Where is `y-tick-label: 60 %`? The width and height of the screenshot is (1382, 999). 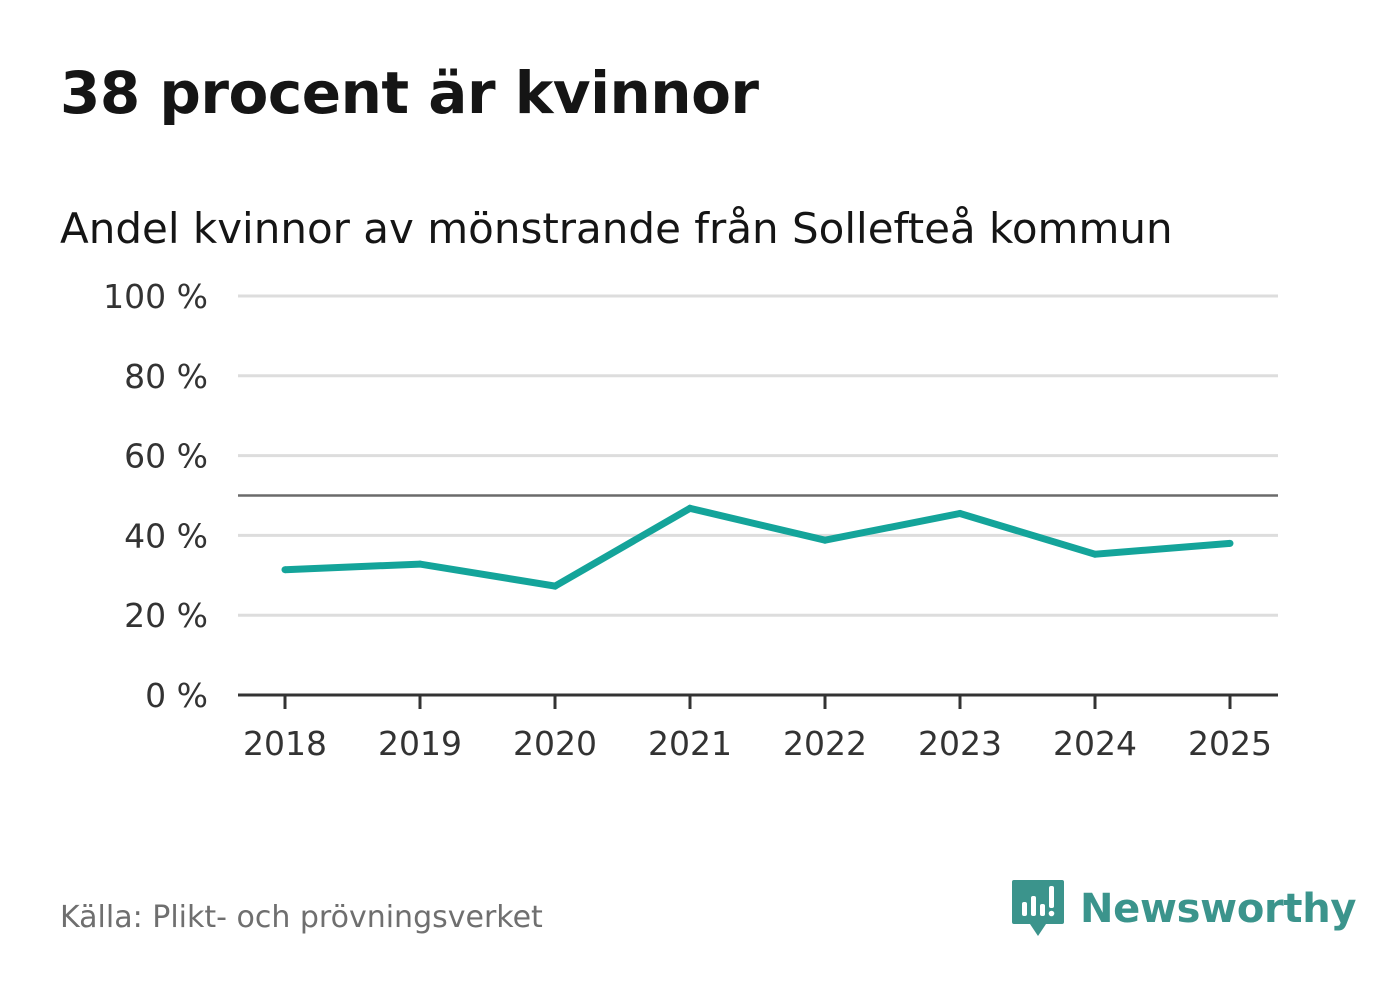
y-tick-label: 60 % is located at coordinates (166, 456).